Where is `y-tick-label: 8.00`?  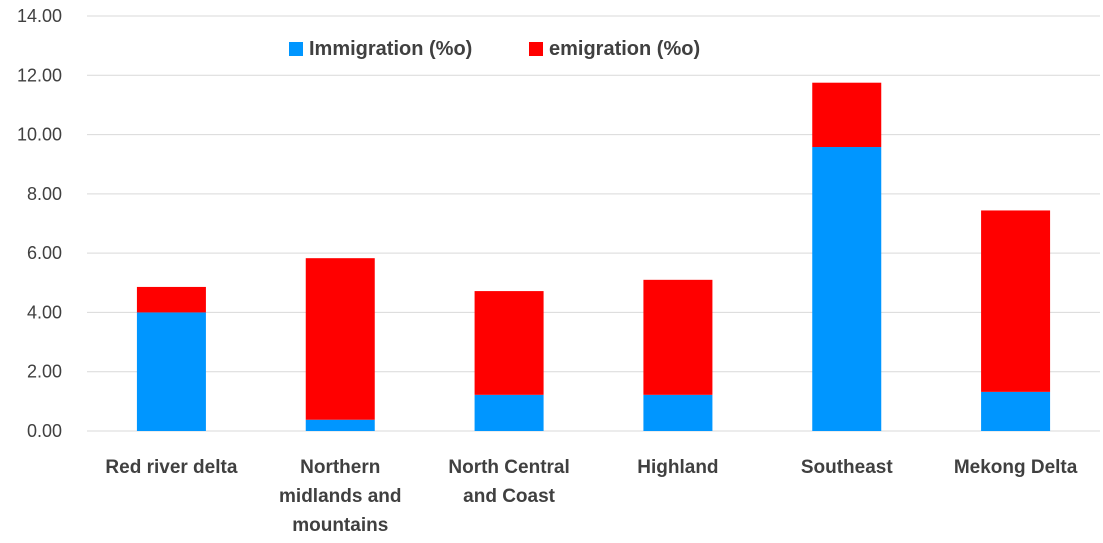 y-tick-label: 8.00 is located at coordinates (44, 194).